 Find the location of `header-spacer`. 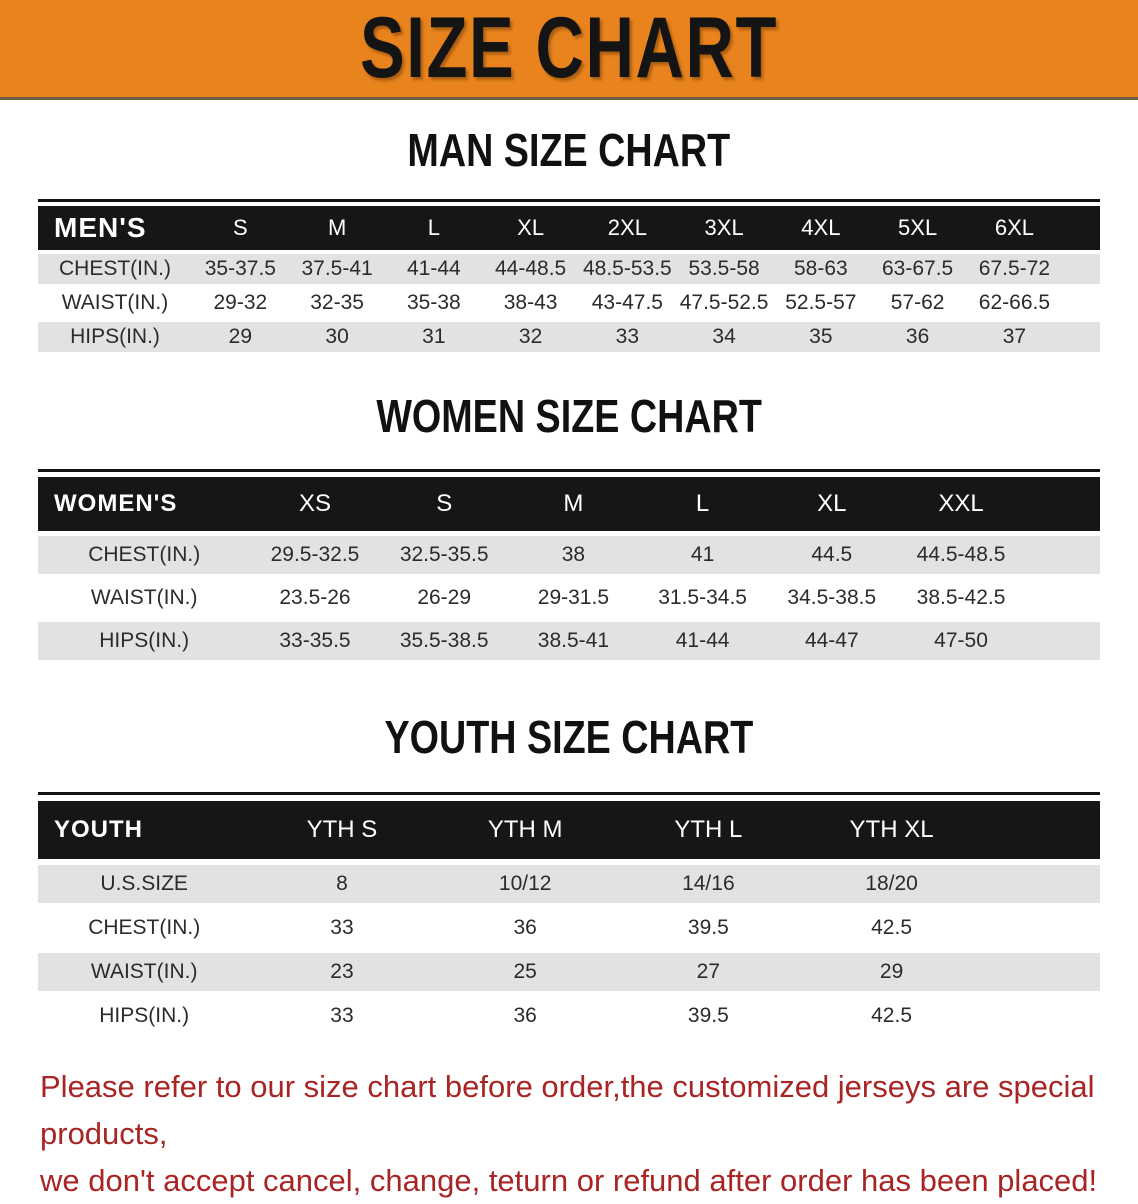

header-spacer is located at coordinates (1041, 830).